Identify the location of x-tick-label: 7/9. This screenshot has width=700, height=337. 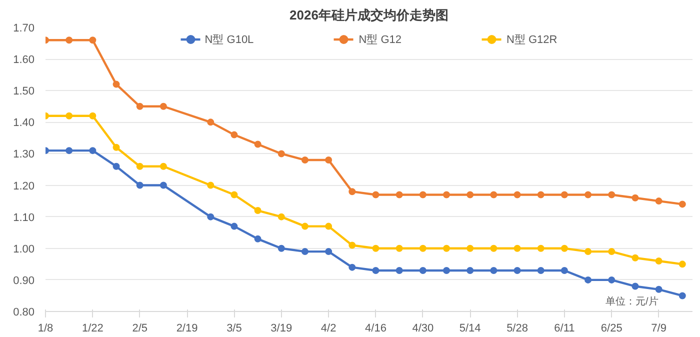
(658, 328).